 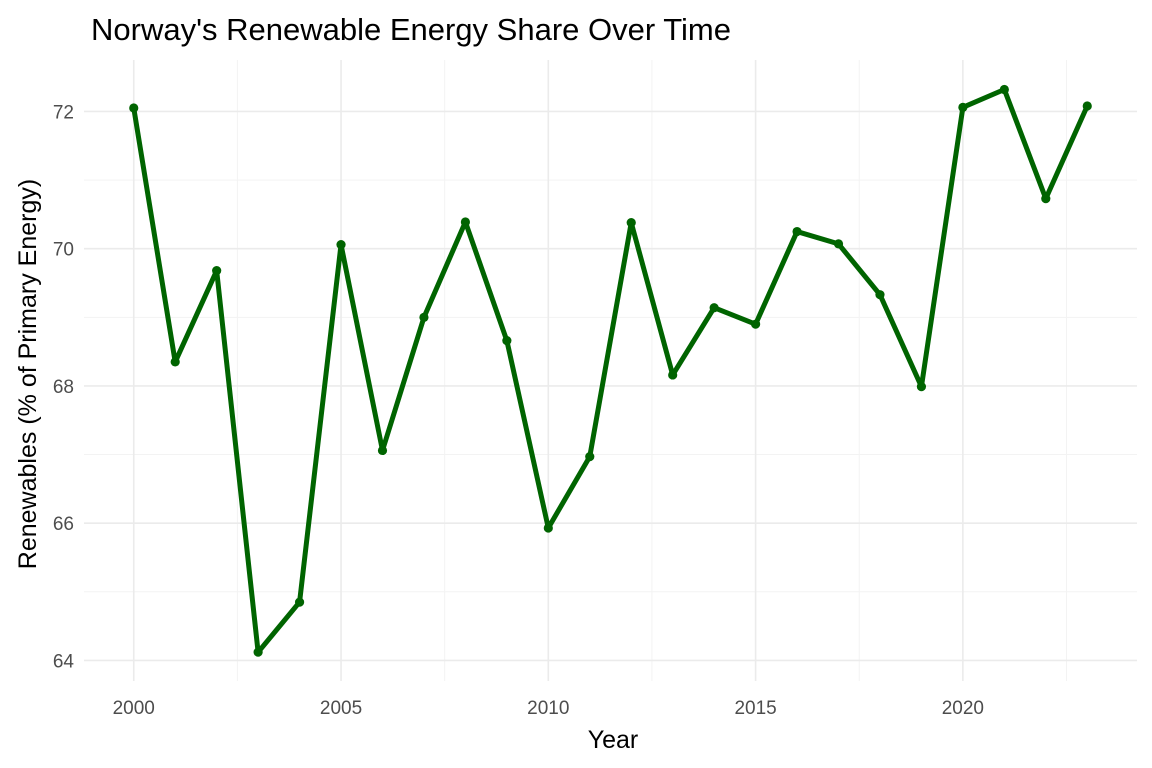 I want to click on y-tick-label: 70, so click(x=63, y=250).